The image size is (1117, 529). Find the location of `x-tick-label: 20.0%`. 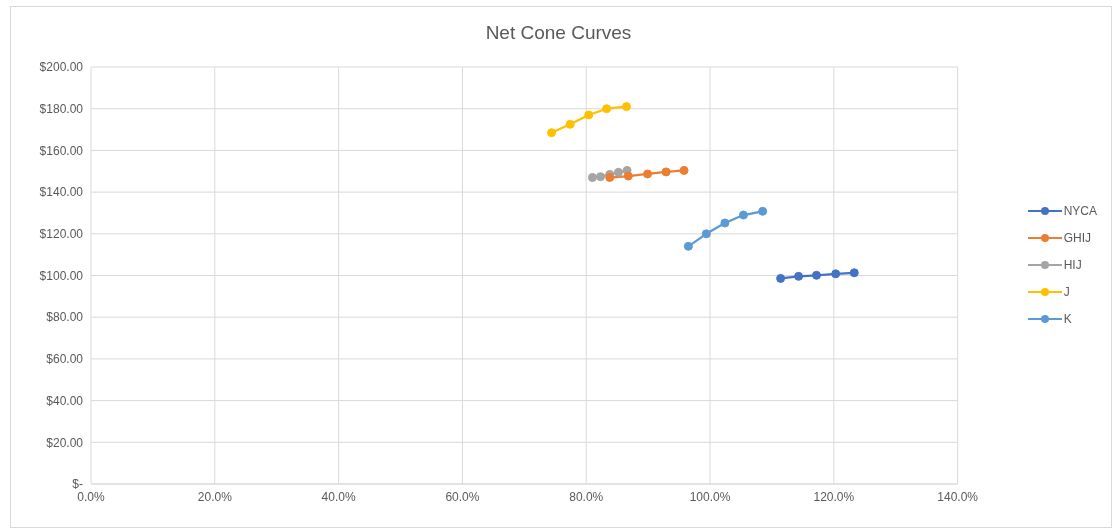

x-tick-label: 20.0% is located at coordinates (215, 496).